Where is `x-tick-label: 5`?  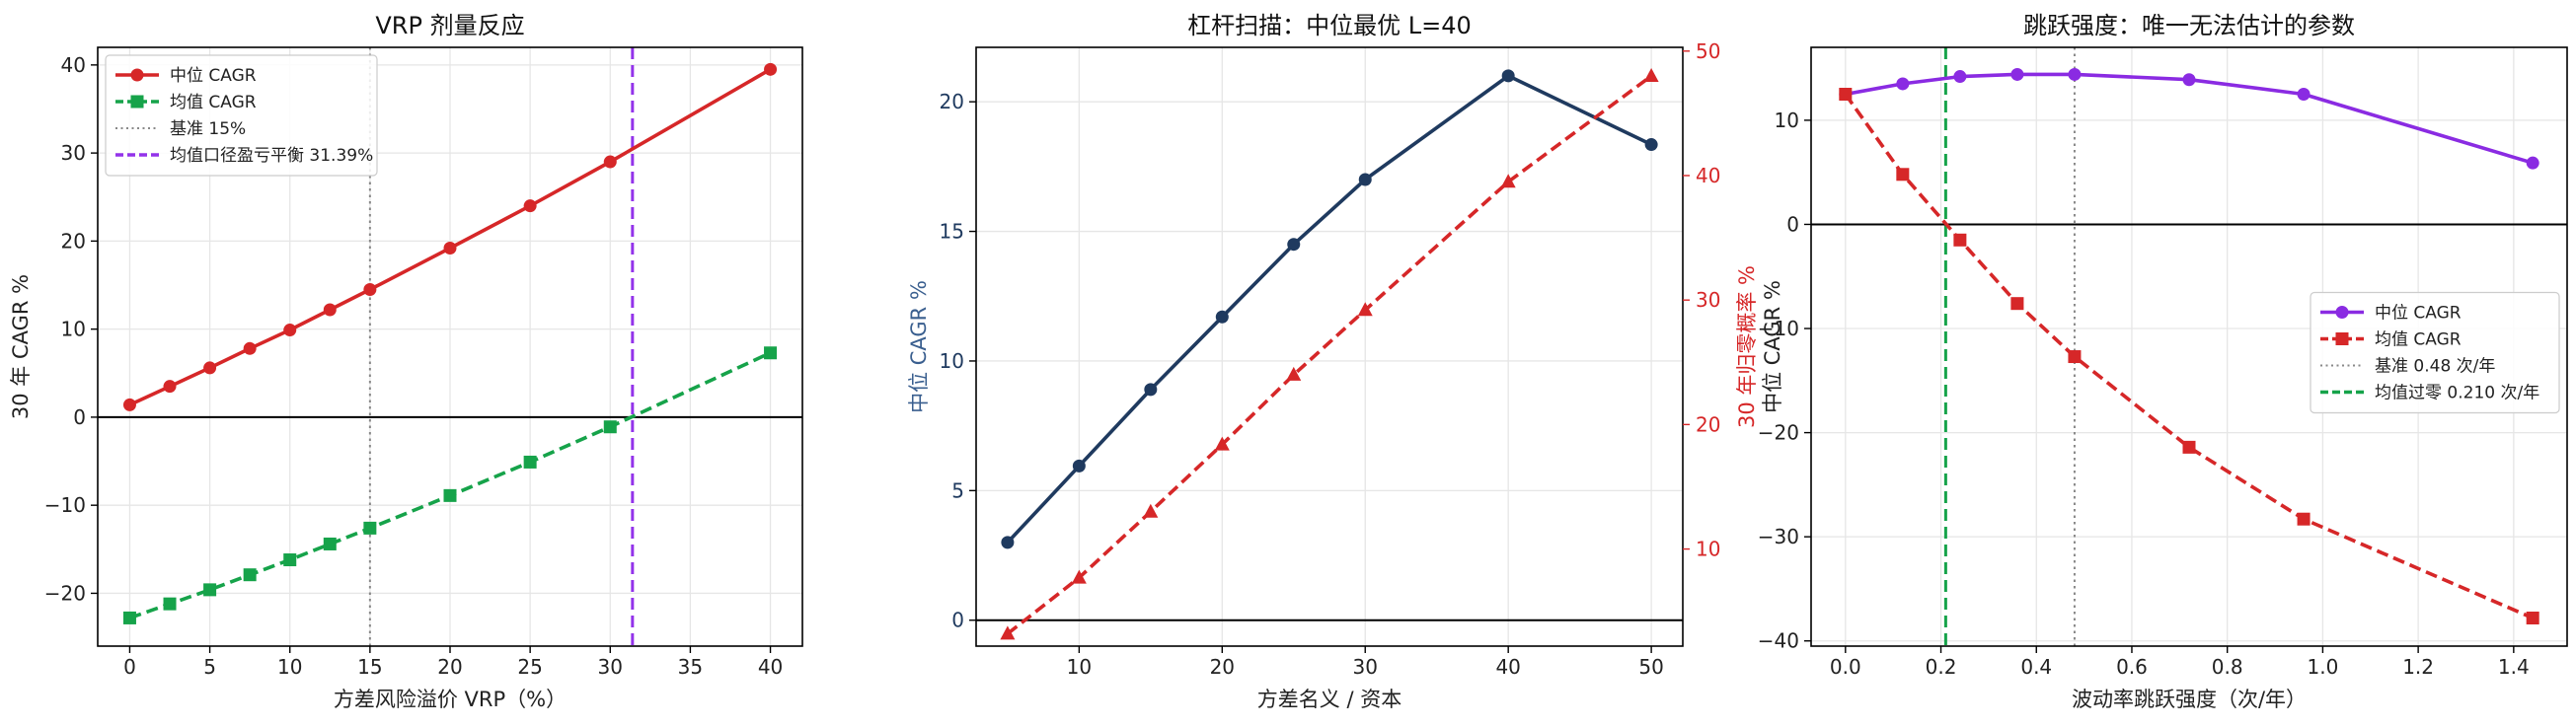 x-tick-label: 5 is located at coordinates (209, 667).